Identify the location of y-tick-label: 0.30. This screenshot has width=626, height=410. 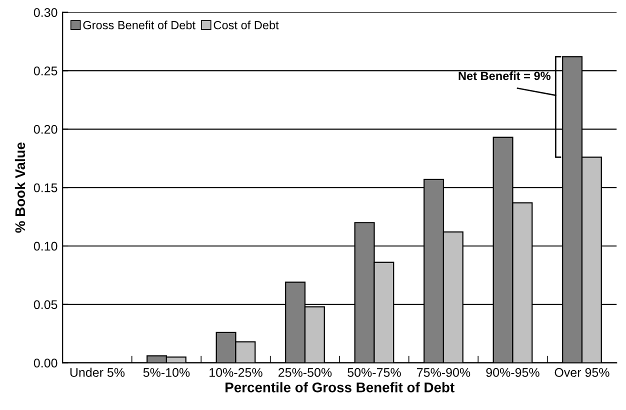
(46, 12).